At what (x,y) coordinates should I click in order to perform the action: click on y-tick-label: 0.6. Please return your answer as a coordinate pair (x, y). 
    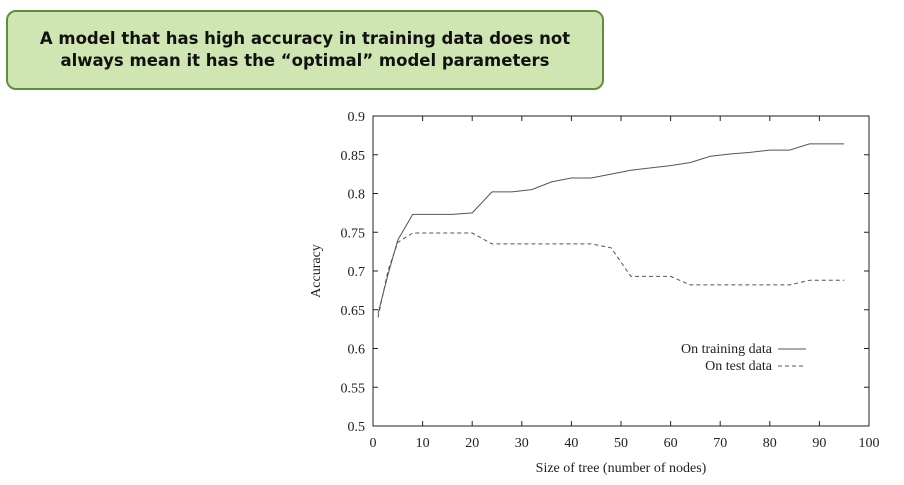
    Looking at the image, I should click on (357, 350).